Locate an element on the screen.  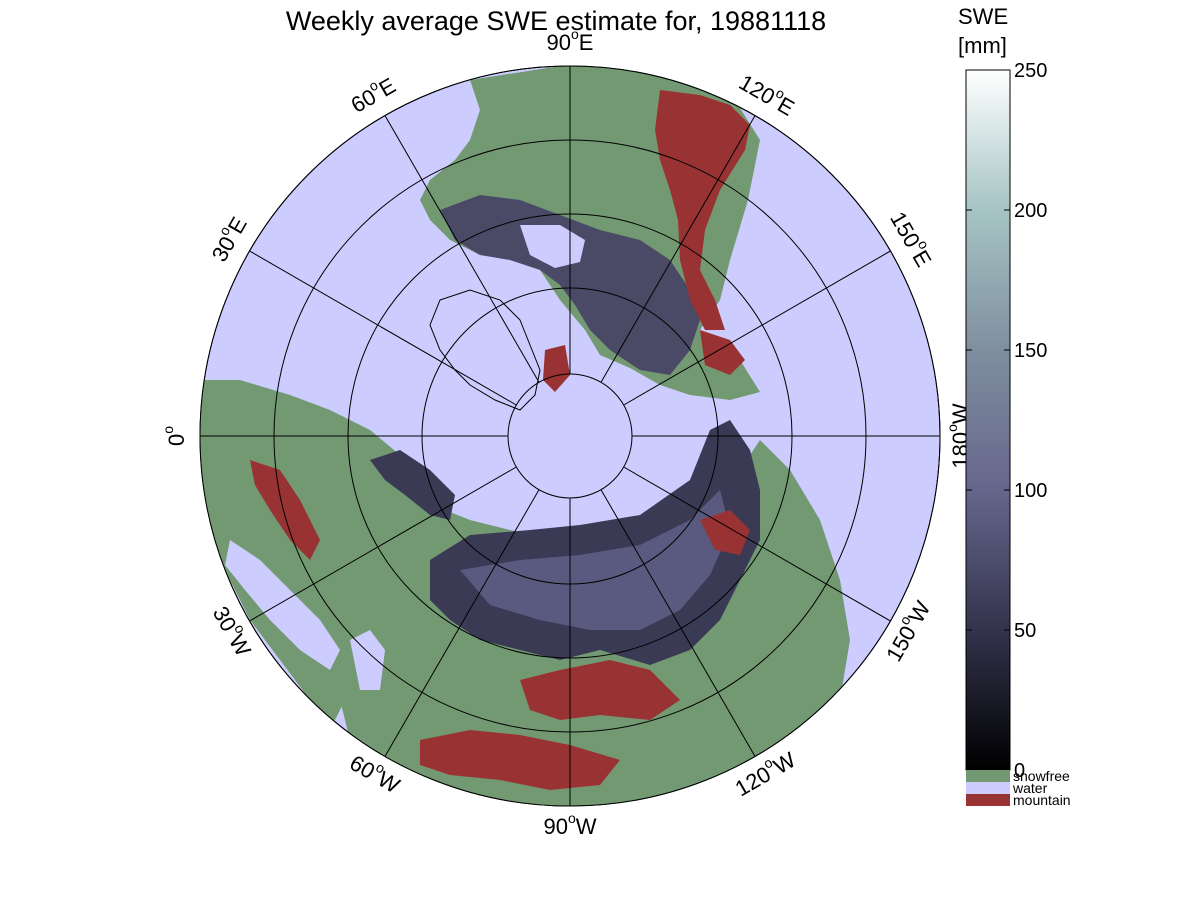
colorbar-ramp is located at coordinates (988, 420).